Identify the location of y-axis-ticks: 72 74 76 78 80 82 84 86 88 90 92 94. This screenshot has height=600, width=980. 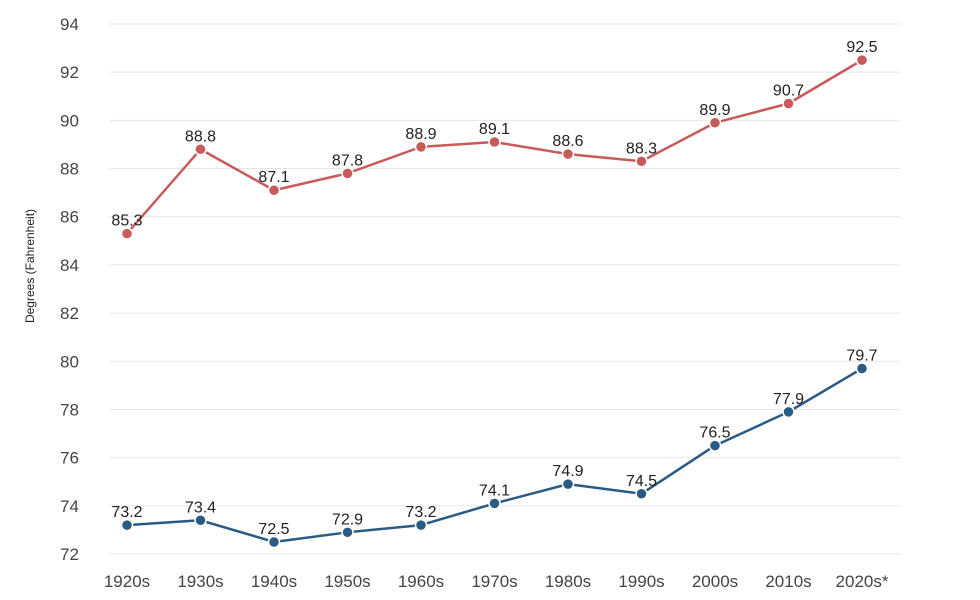
(69, 289).